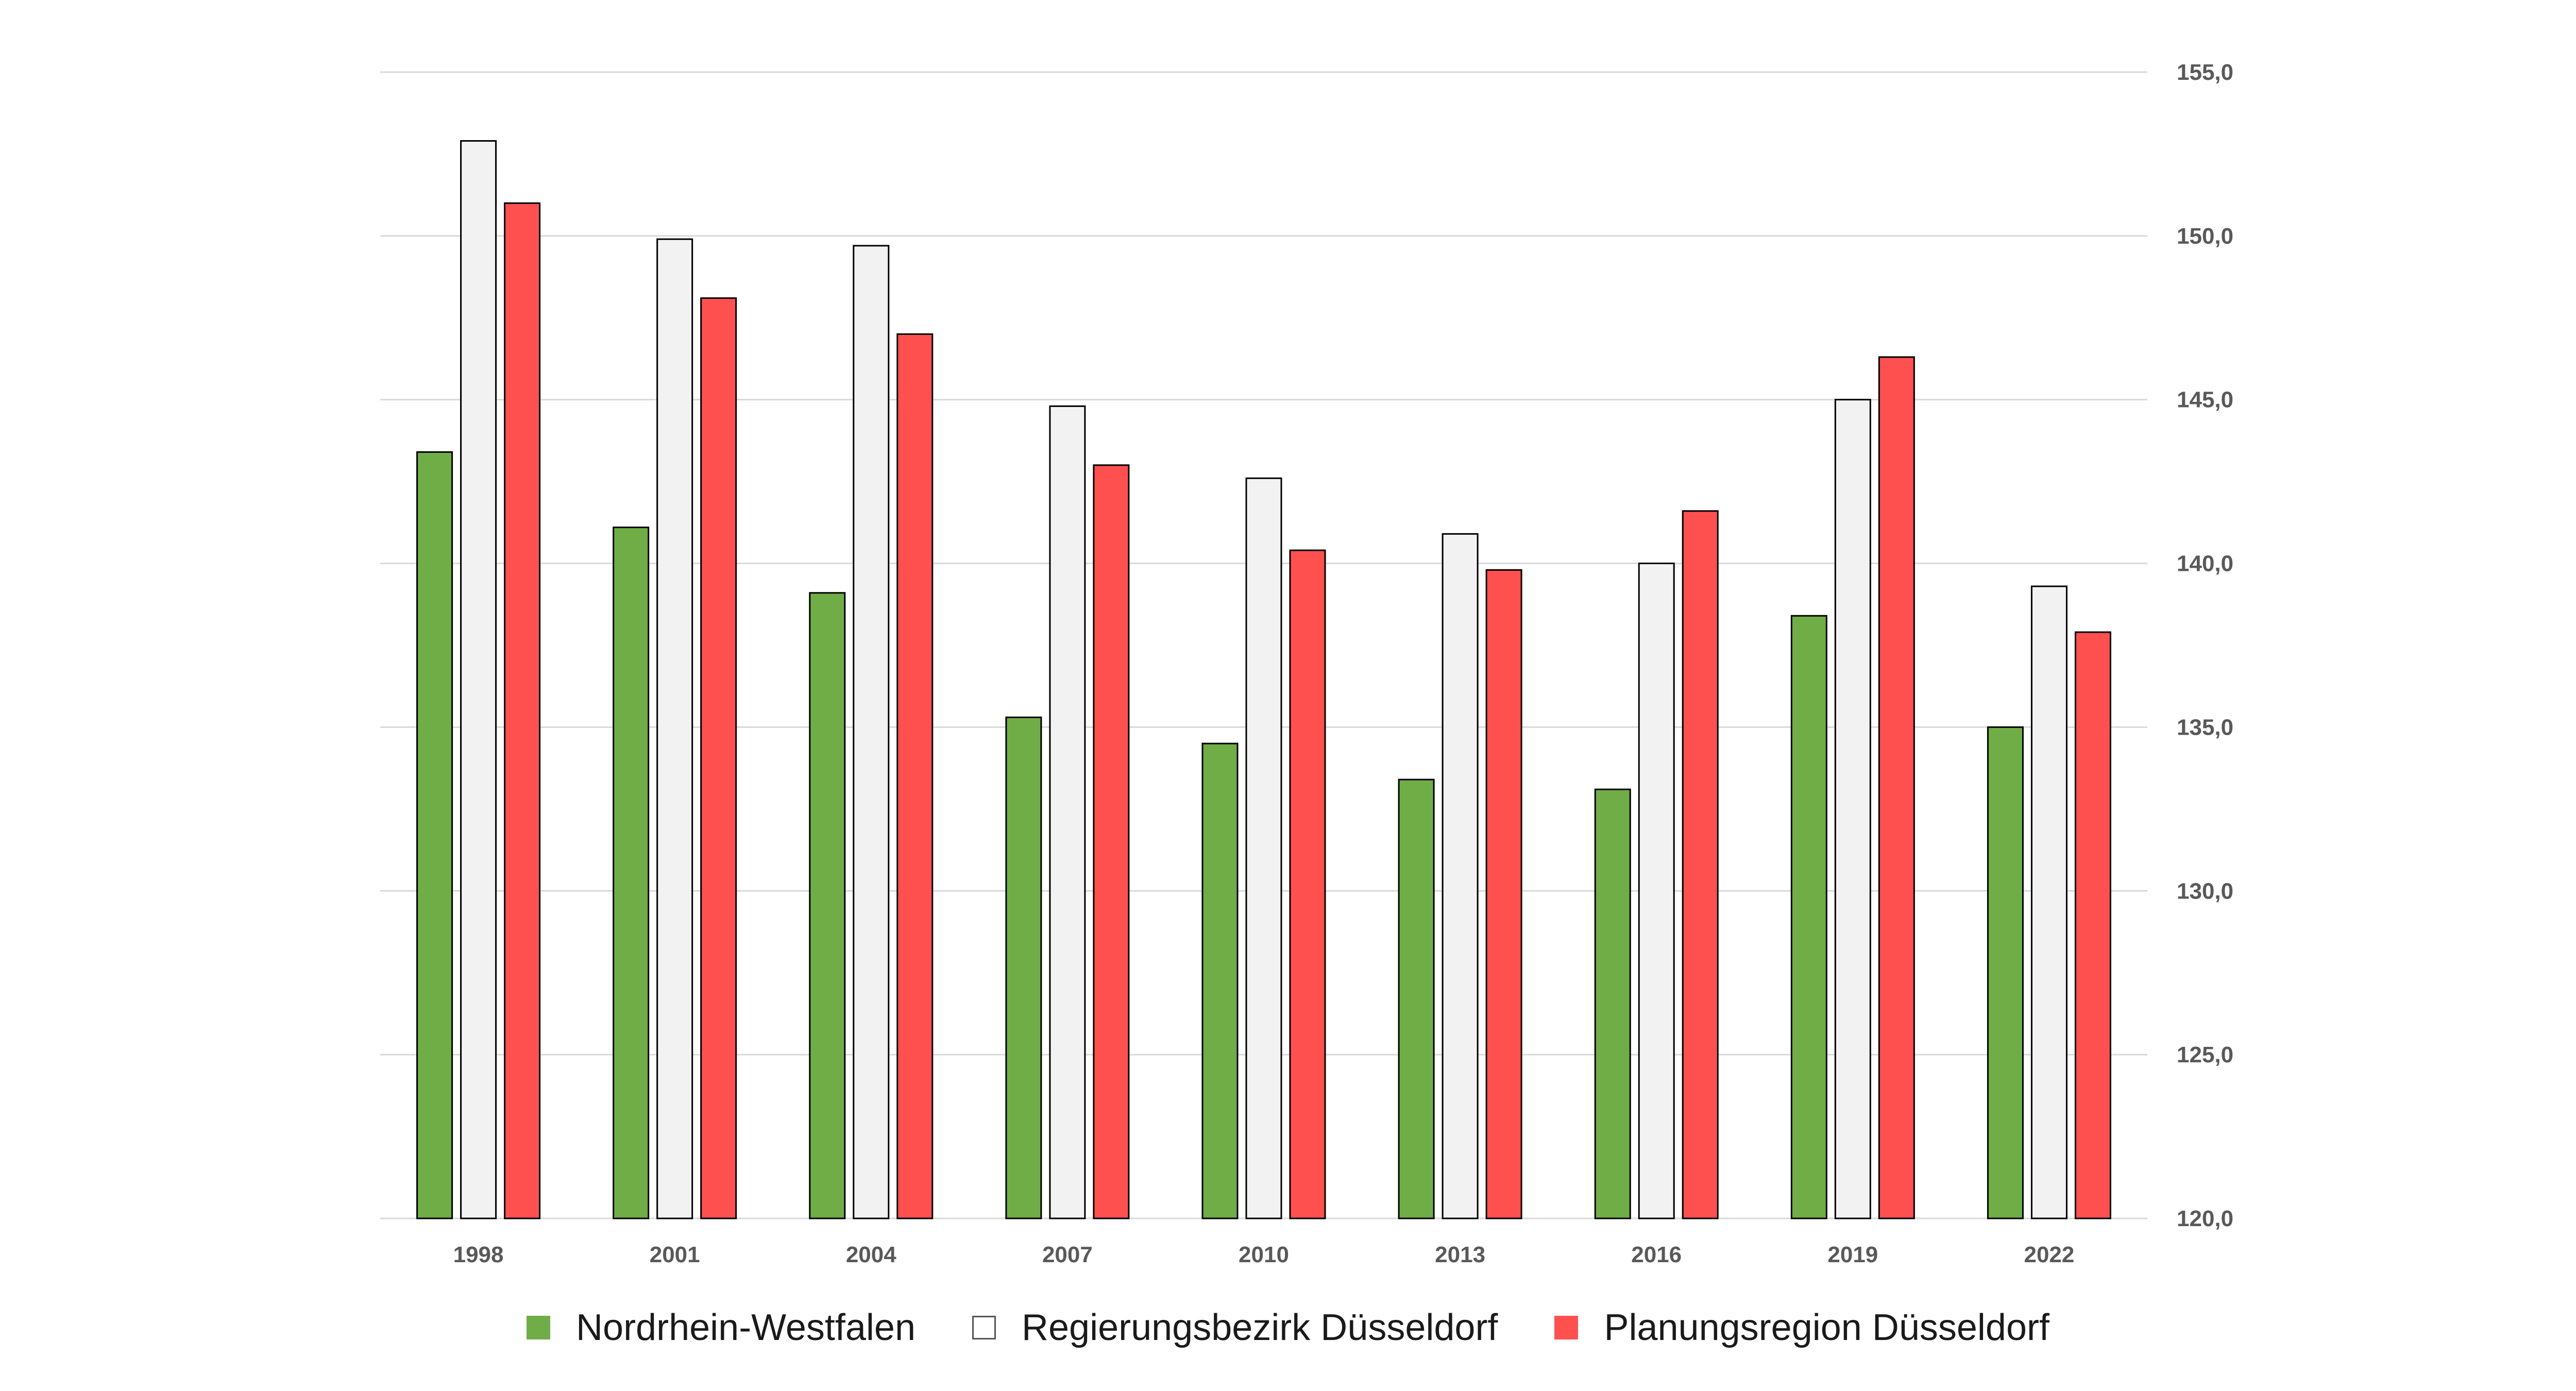  Describe the element at coordinates (1260, 1327) in the screenshot. I see `legend-label: Regierungsbezirk Düsseldorf` at that location.